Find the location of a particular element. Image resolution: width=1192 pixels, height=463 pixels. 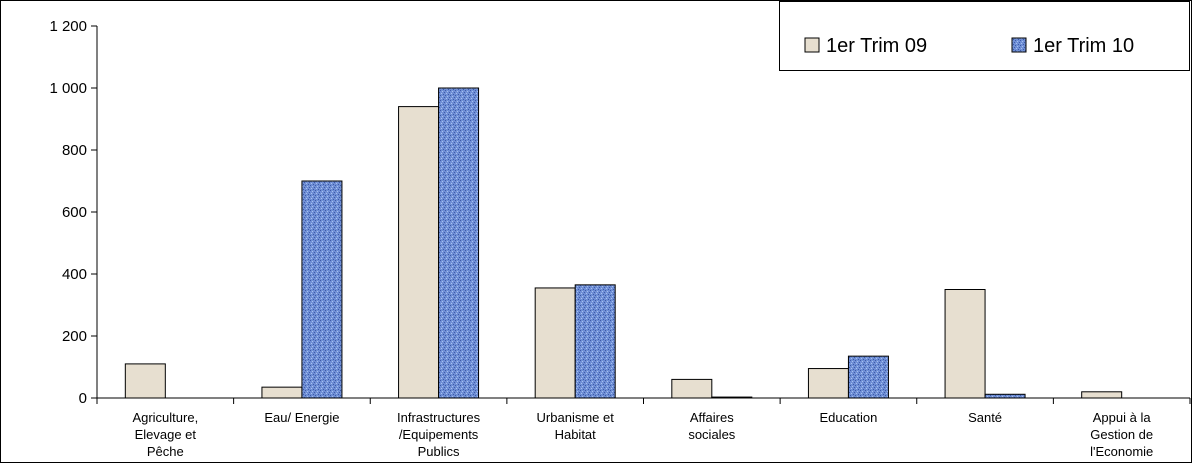

category-label: Santé is located at coordinates (985, 417).